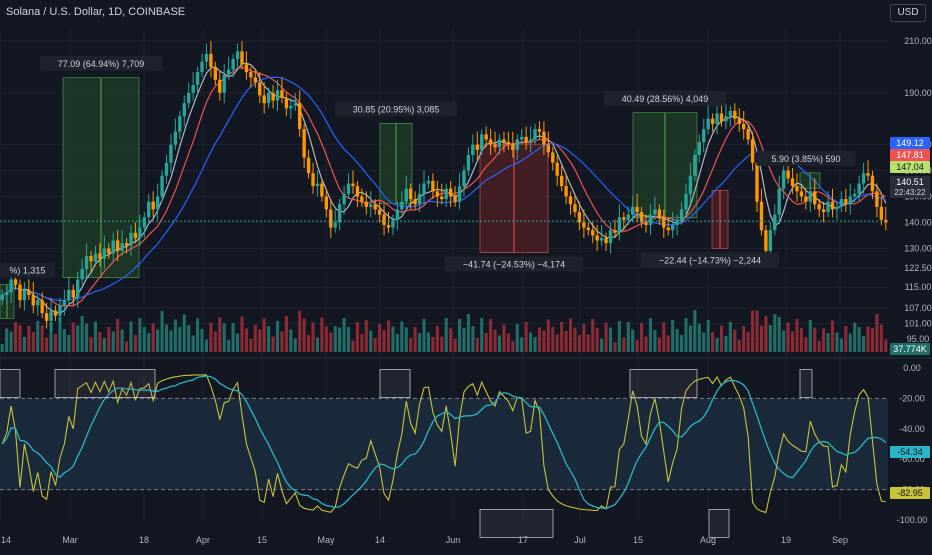  I want to click on price-marker-bg, so click(910, 167).